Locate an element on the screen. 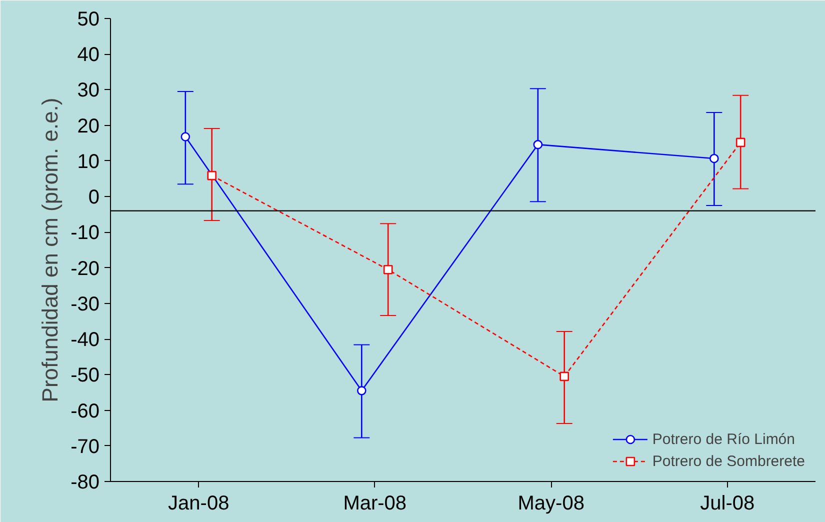 The width and height of the screenshot is (825, 522). y-tick-label: 50 is located at coordinates (88, 19).